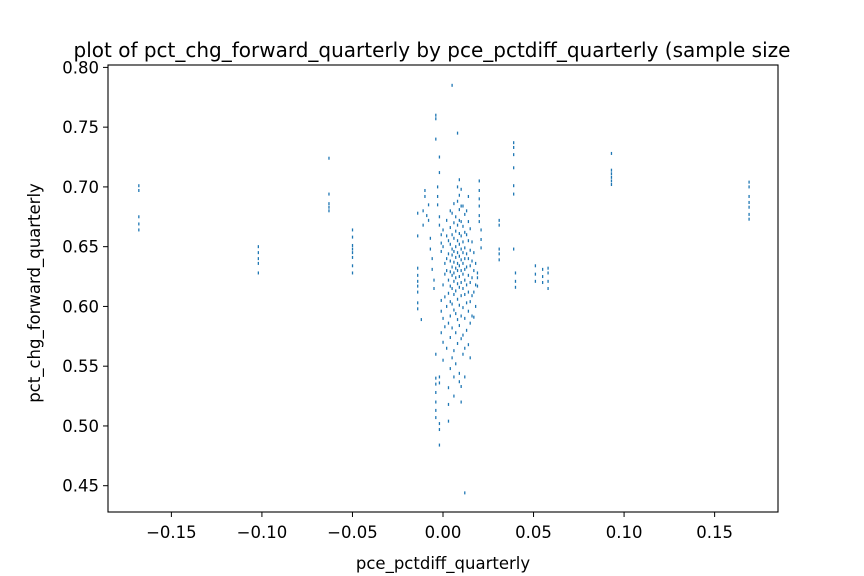 The width and height of the screenshot is (864, 576). Describe the element at coordinates (624, 532) in the screenshot. I see `x-tick-label: 0.10` at that location.